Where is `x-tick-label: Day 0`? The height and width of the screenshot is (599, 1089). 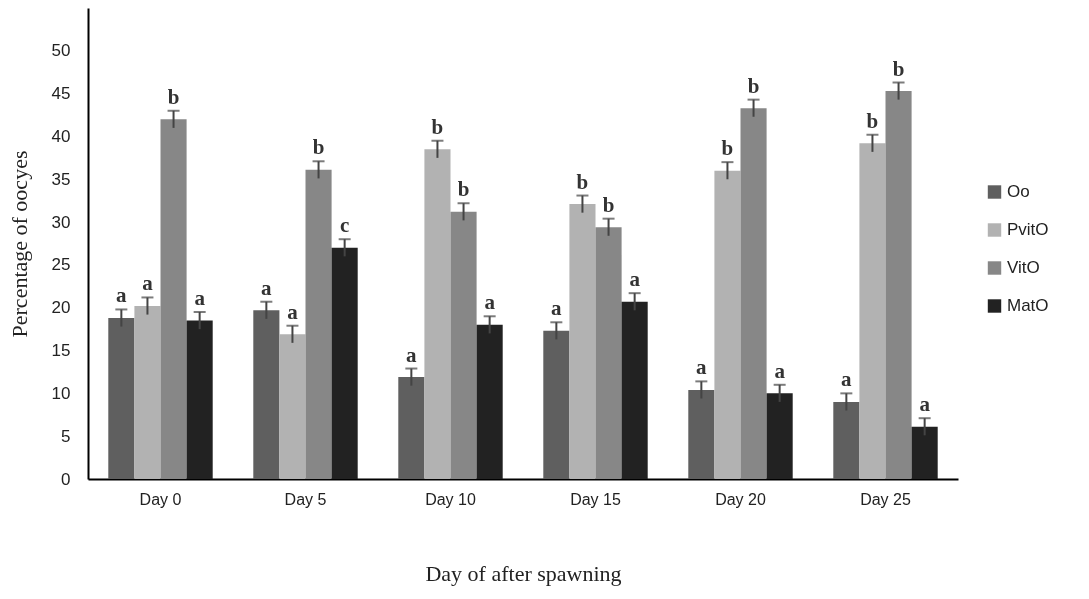 x-tick-label: Day 0 is located at coordinates (160, 499).